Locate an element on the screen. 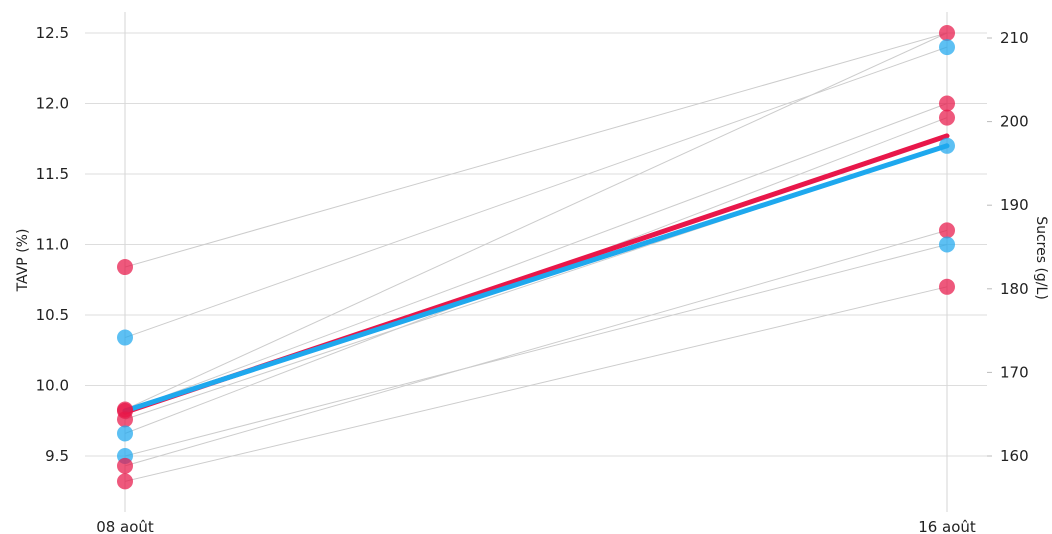 This screenshot has width=1052, height=534. y-right-tick-label: 210 is located at coordinates (1014, 38).